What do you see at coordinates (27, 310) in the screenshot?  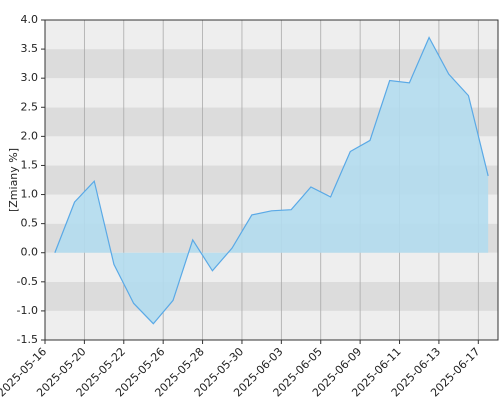 I see `y-tick-label: -1.0` at bounding box center [27, 310].